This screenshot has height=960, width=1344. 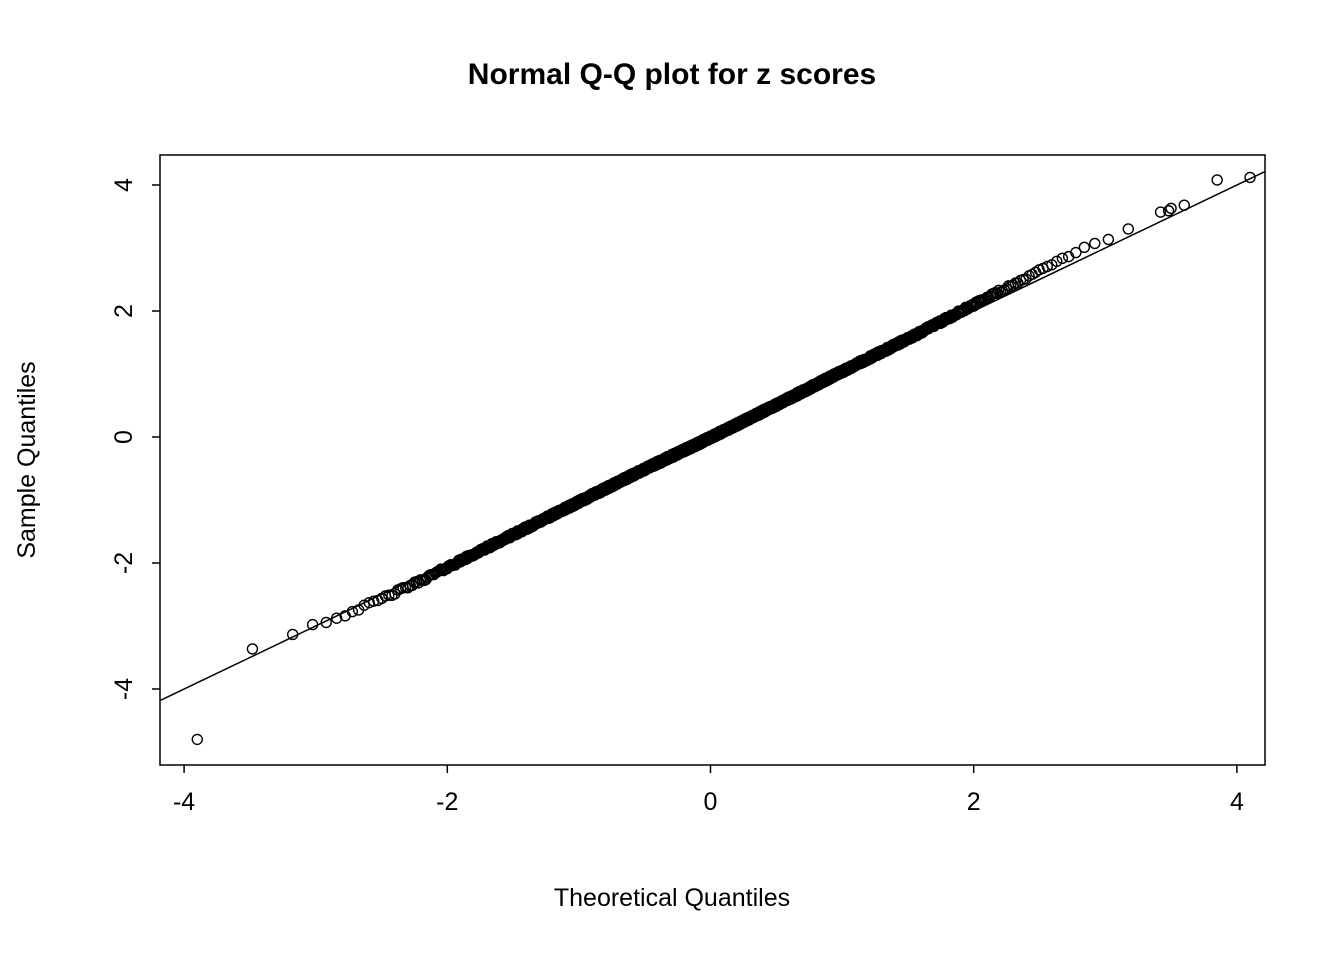 I want to click on x-tick-label: 4, so click(x=1237, y=802).